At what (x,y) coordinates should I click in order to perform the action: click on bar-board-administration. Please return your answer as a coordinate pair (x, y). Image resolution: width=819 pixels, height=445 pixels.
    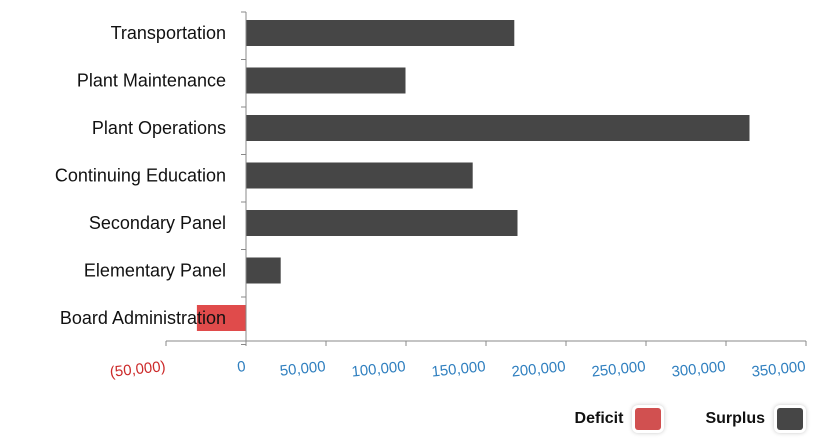
    Looking at the image, I should click on (221, 318).